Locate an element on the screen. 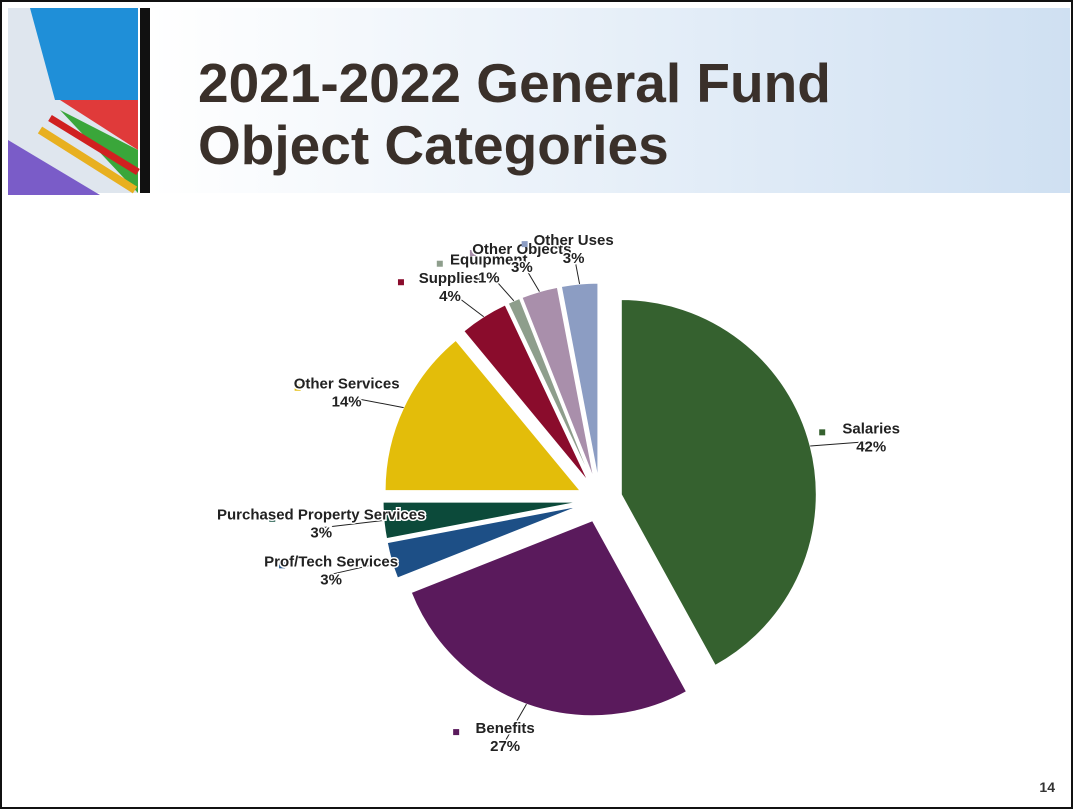 Image resolution: width=1073 pixels, height=809 pixels. slice-label: Purchased Property Services is located at coordinates (321, 515).